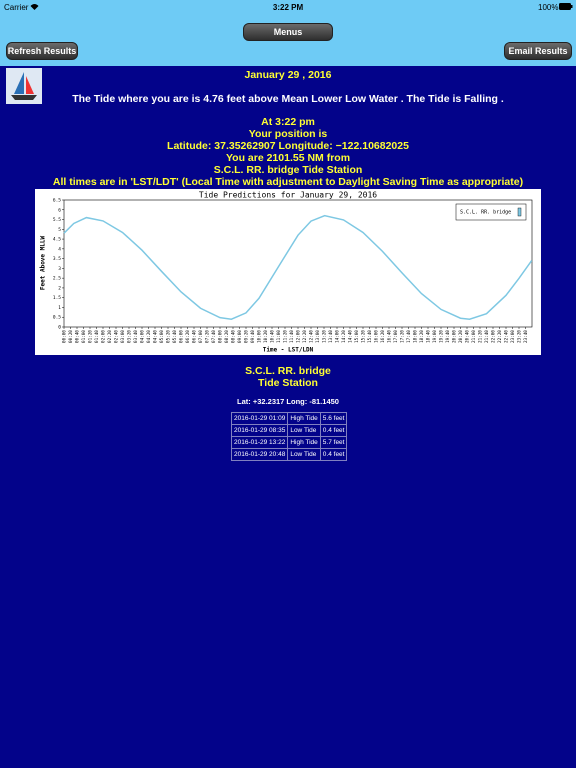 This screenshot has height=768, width=576. What do you see at coordinates (519, 212) in the screenshot?
I see `legend-swatch` at bounding box center [519, 212].